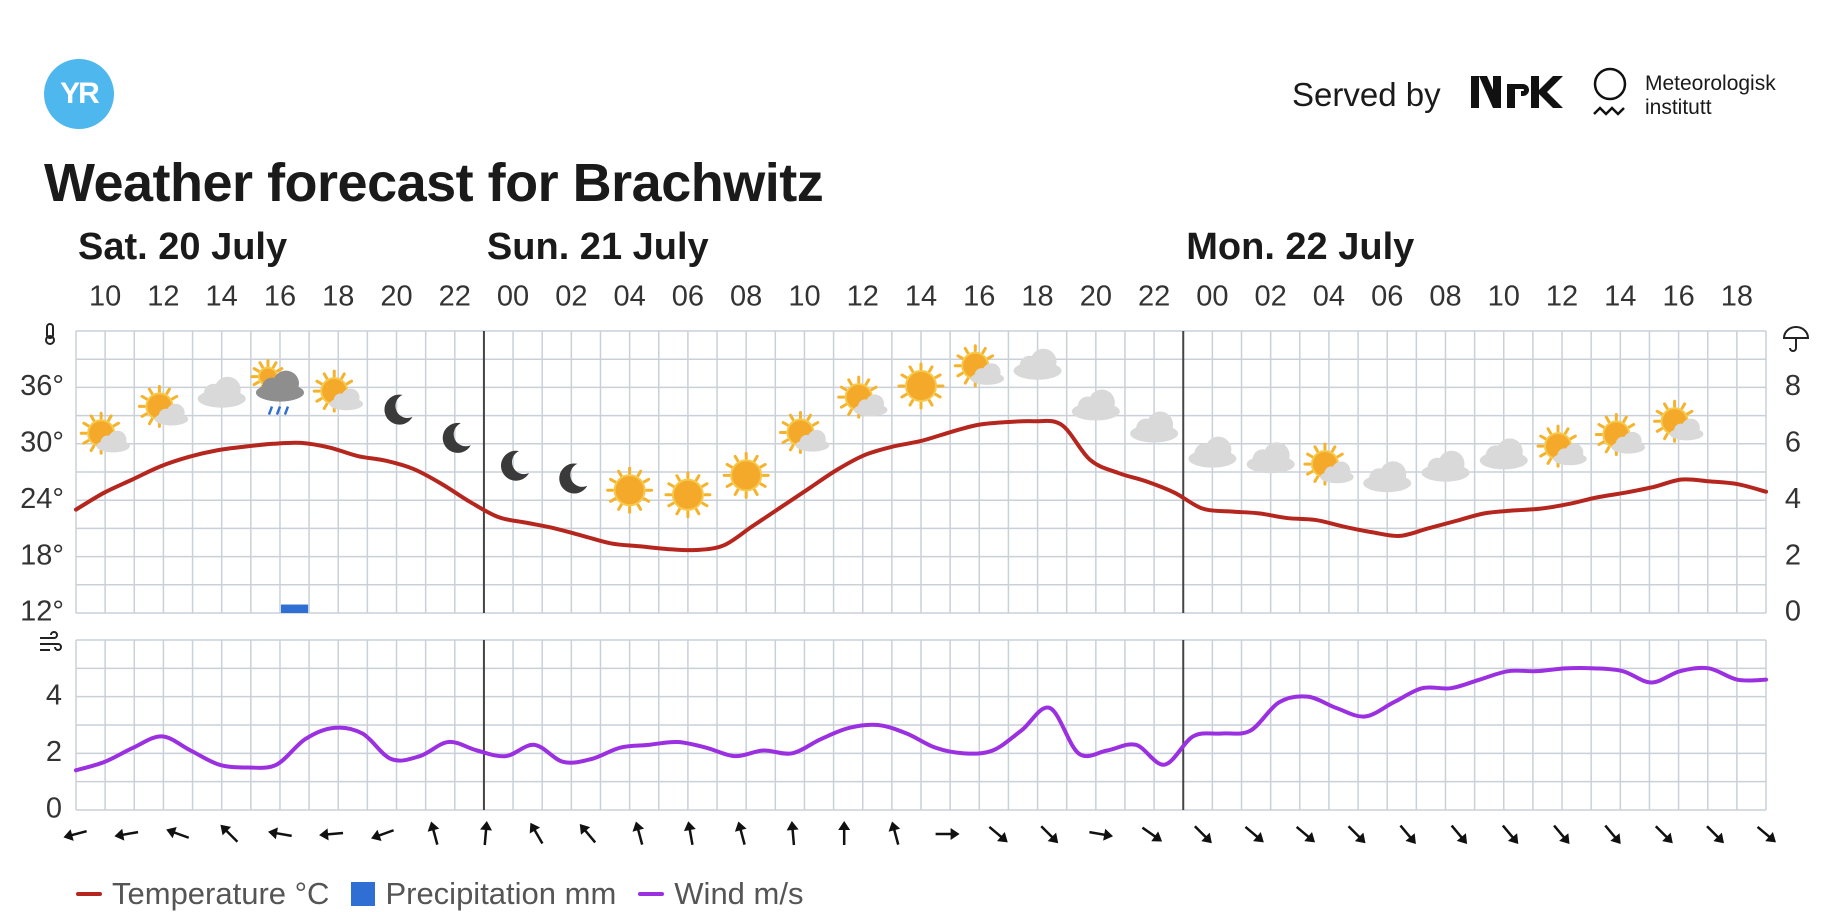 The image size is (1823, 912). I want to click on precipitation-tick-label: 8, so click(1793, 386).